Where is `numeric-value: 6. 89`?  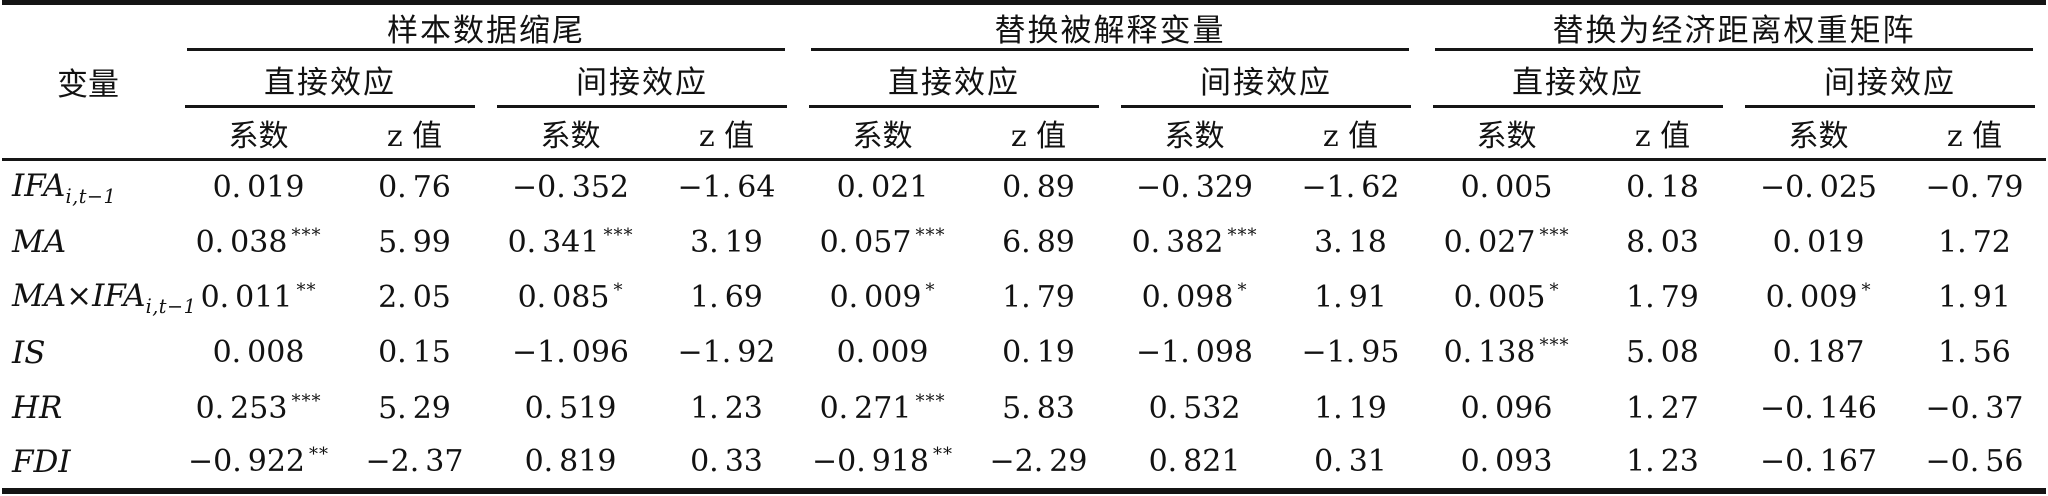 numeric-value: 6. 89 is located at coordinates (1038, 242).